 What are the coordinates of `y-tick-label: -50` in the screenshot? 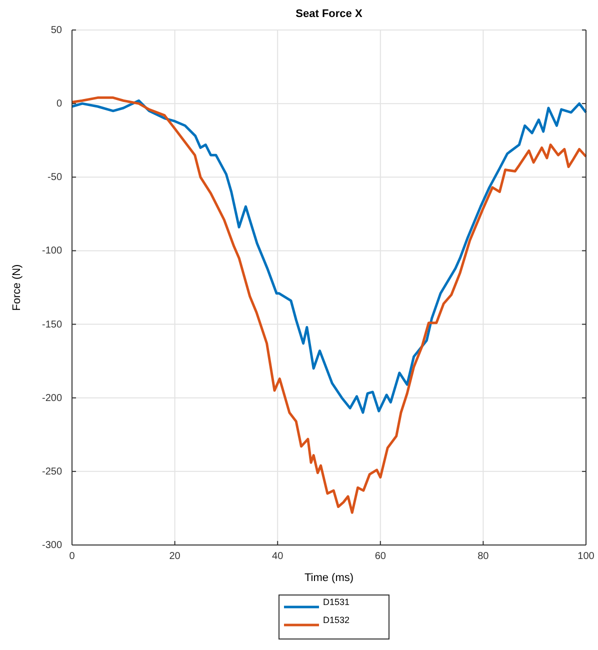 It's located at (55, 178).